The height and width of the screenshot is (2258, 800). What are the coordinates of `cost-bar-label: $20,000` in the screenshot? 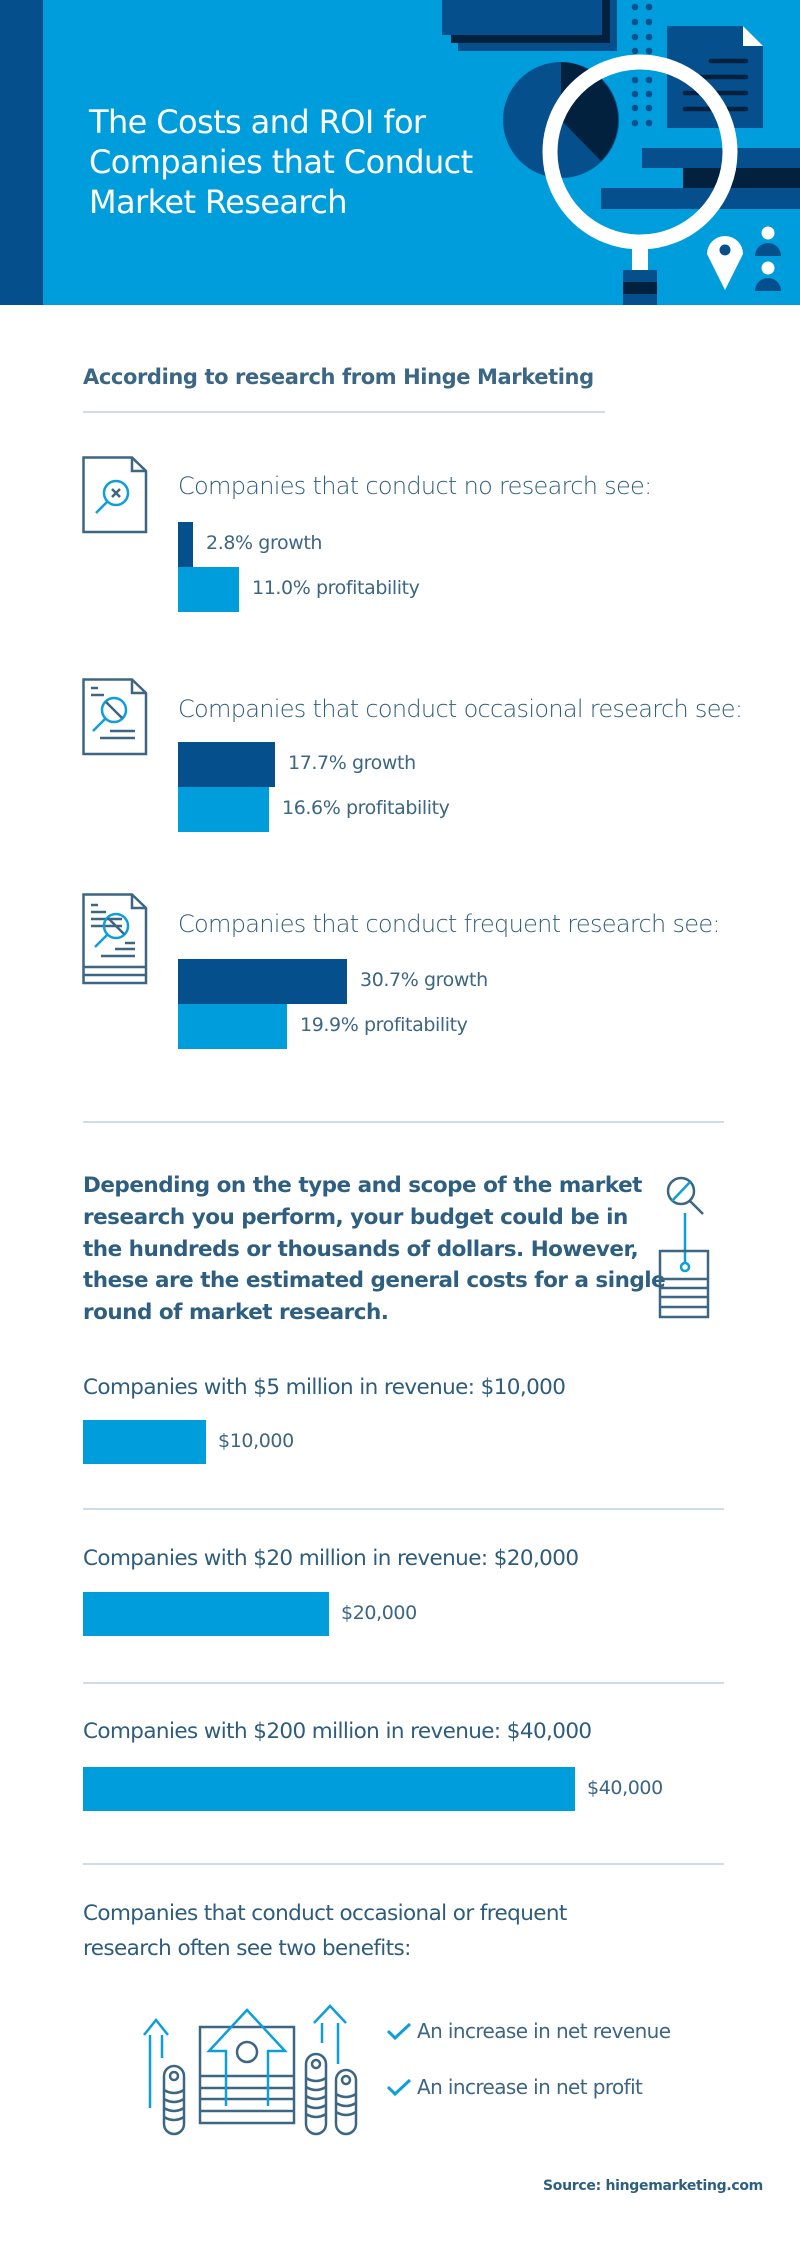 It's located at (379, 1613).